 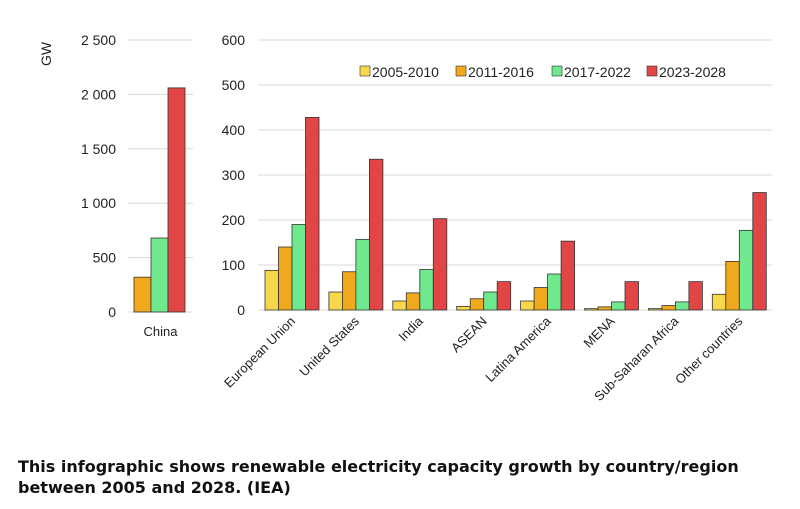 What do you see at coordinates (695, 296) in the screenshot?
I see `bar-sub-saharan-africa-2023-2028` at bounding box center [695, 296].